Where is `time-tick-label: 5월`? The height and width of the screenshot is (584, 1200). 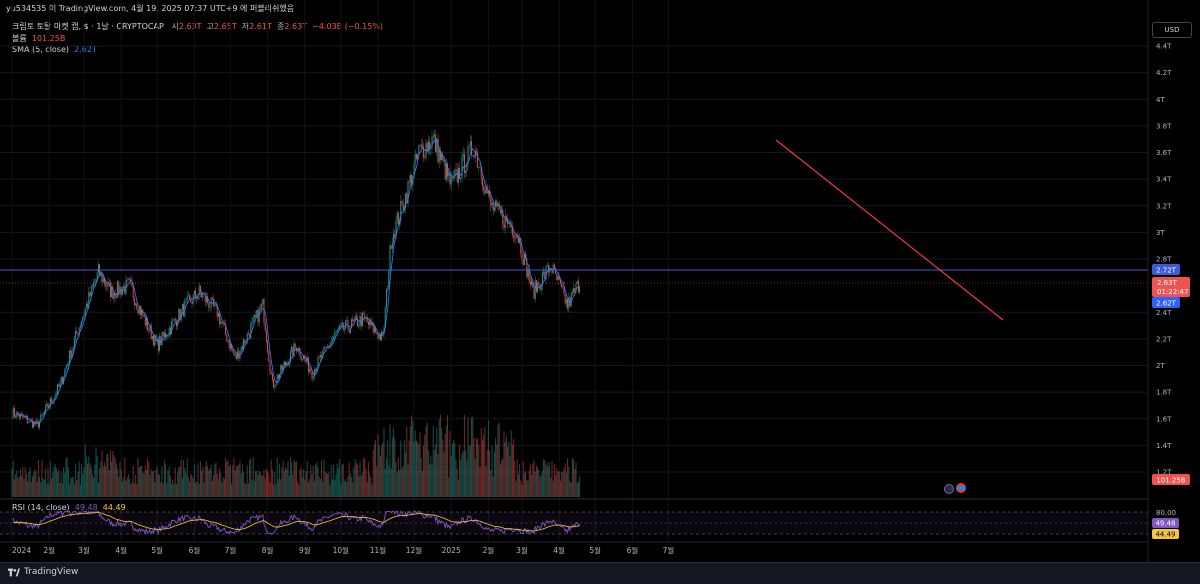 time-tick-label: 5월 is located at coordinates (157, 550).